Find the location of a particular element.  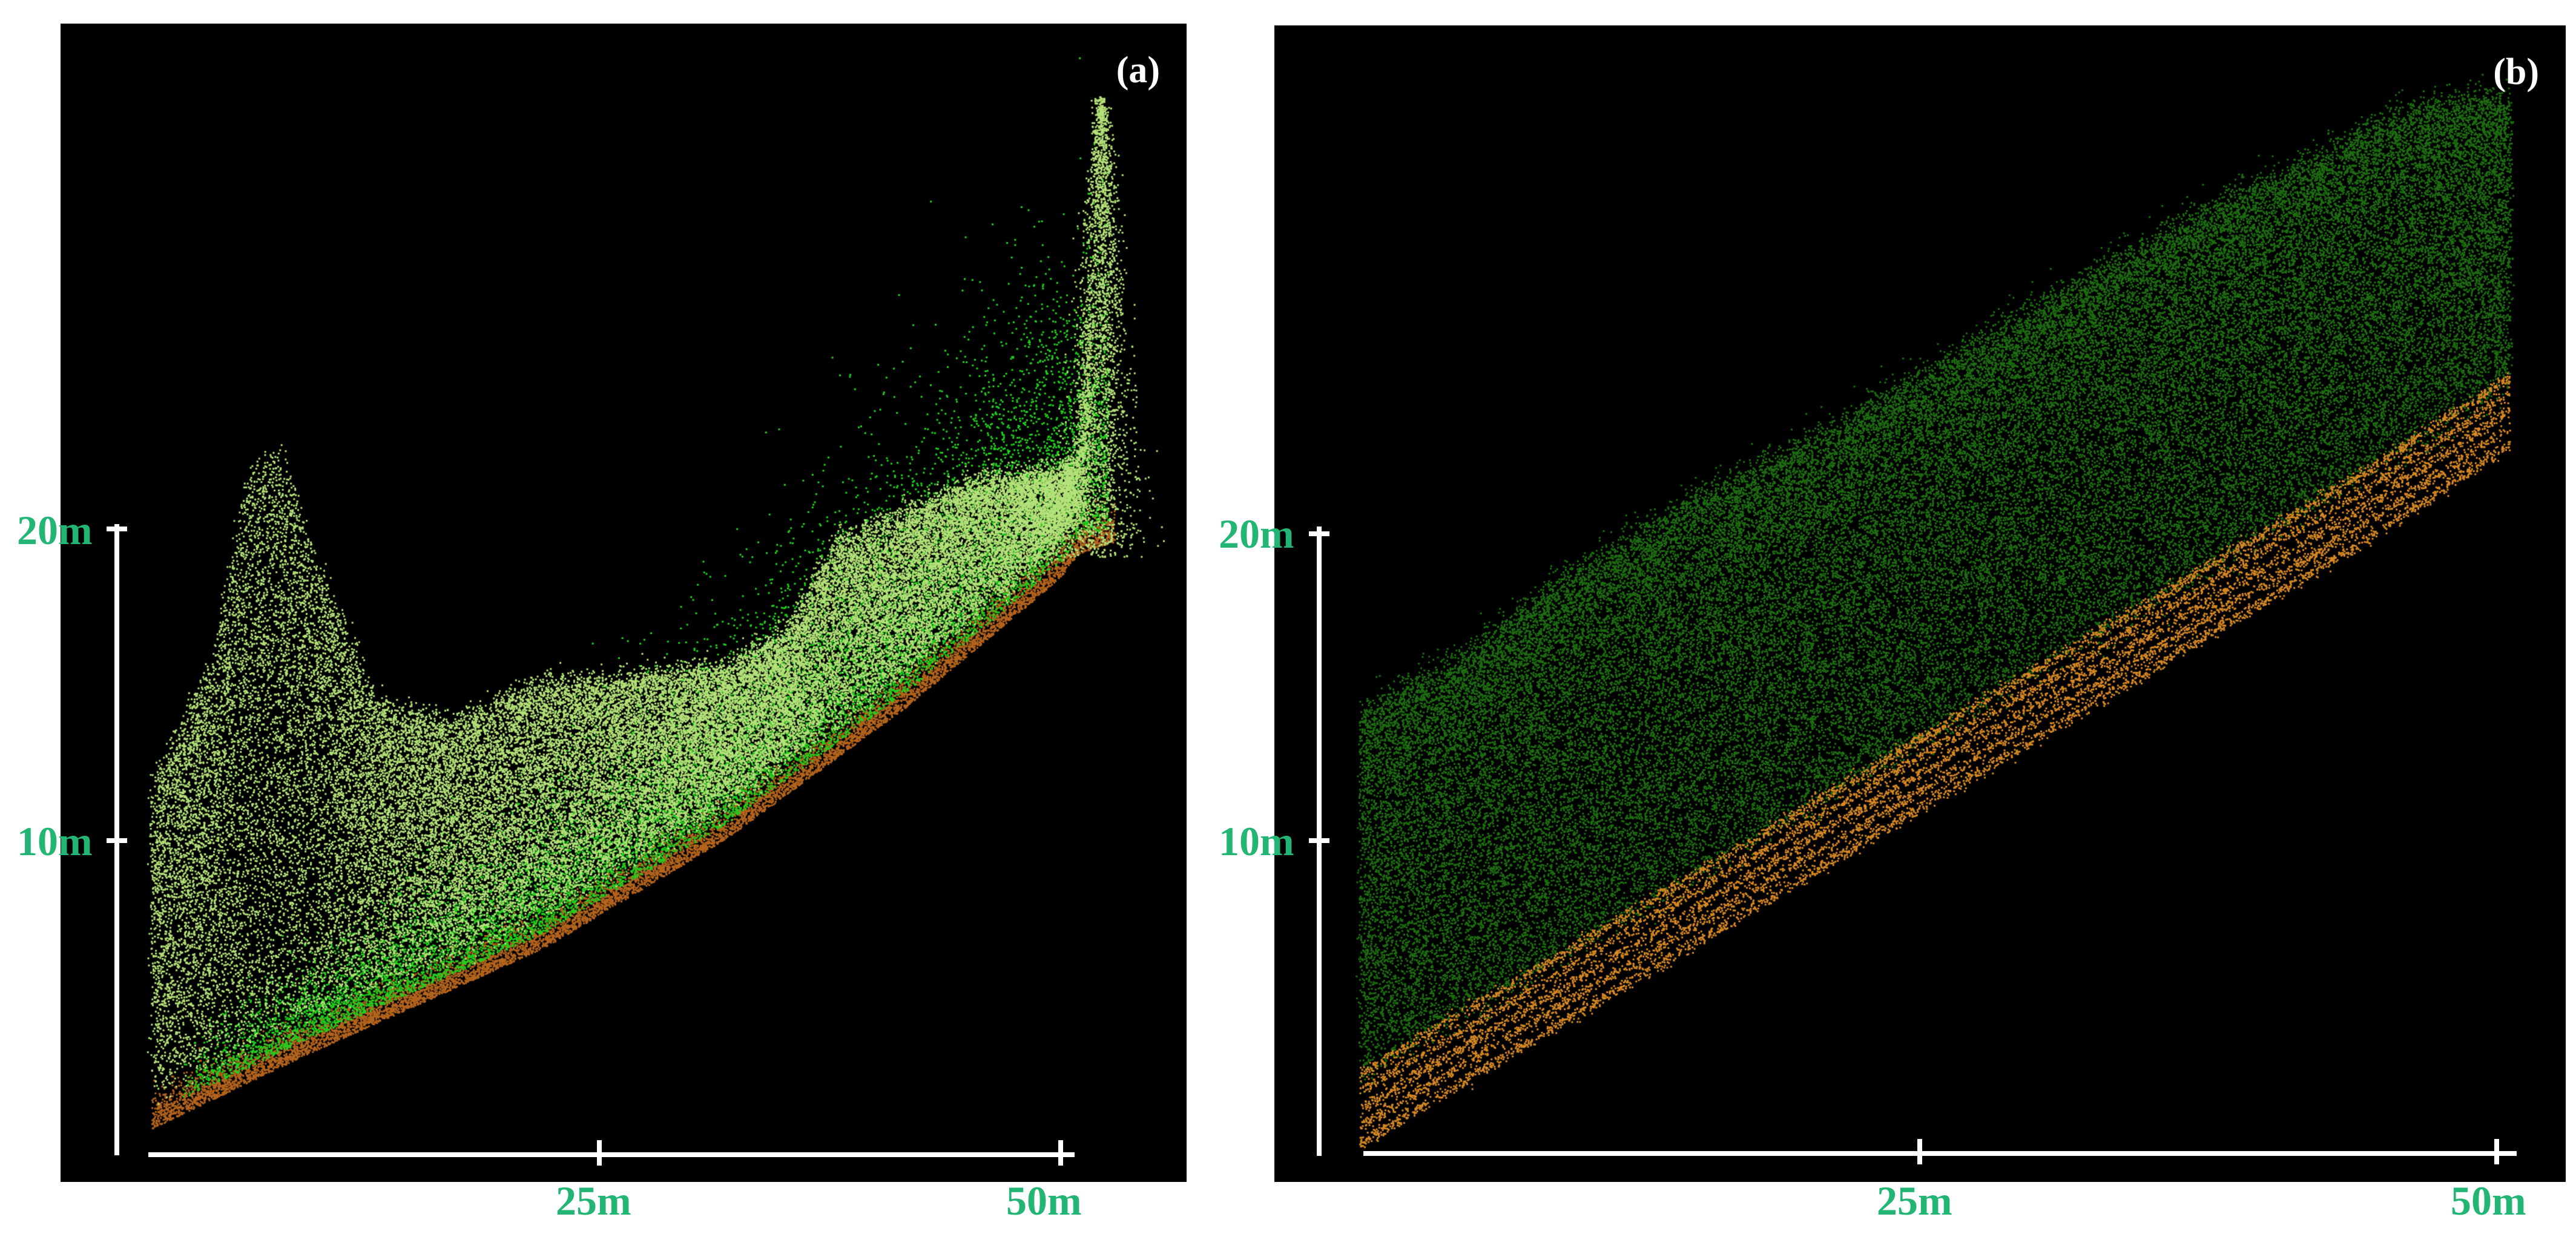

y-tick-10m-b is located at coordinates (1319, 841).